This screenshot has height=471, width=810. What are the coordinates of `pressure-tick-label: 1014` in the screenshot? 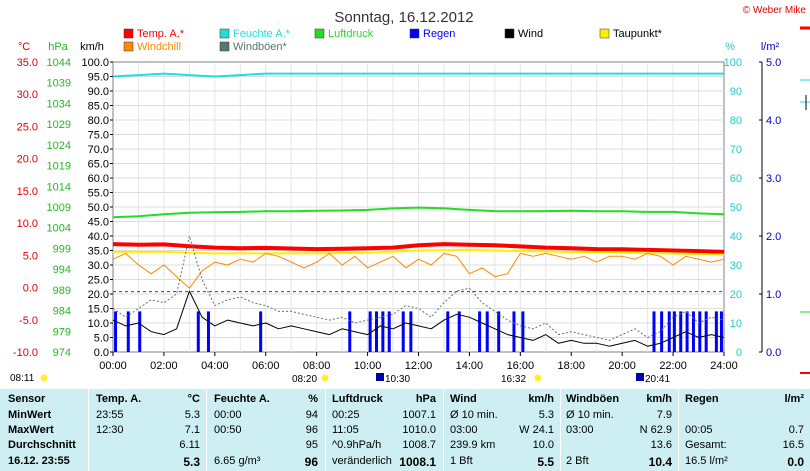 It's located at (59, 187).